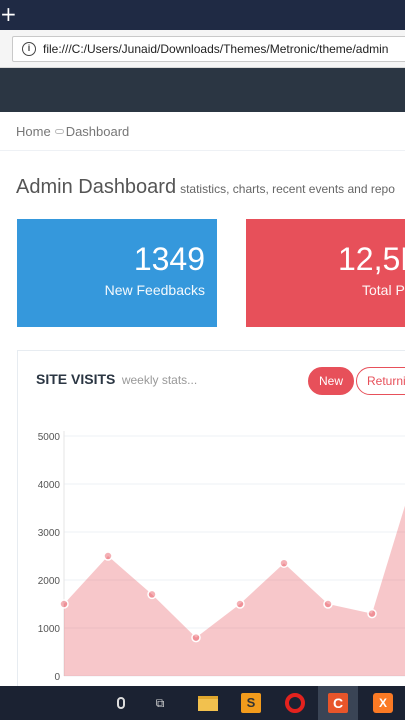  Describe the element at coordinates (59, 132) in the screenshot. I see `breadcrumb-separator-icon` at that location.